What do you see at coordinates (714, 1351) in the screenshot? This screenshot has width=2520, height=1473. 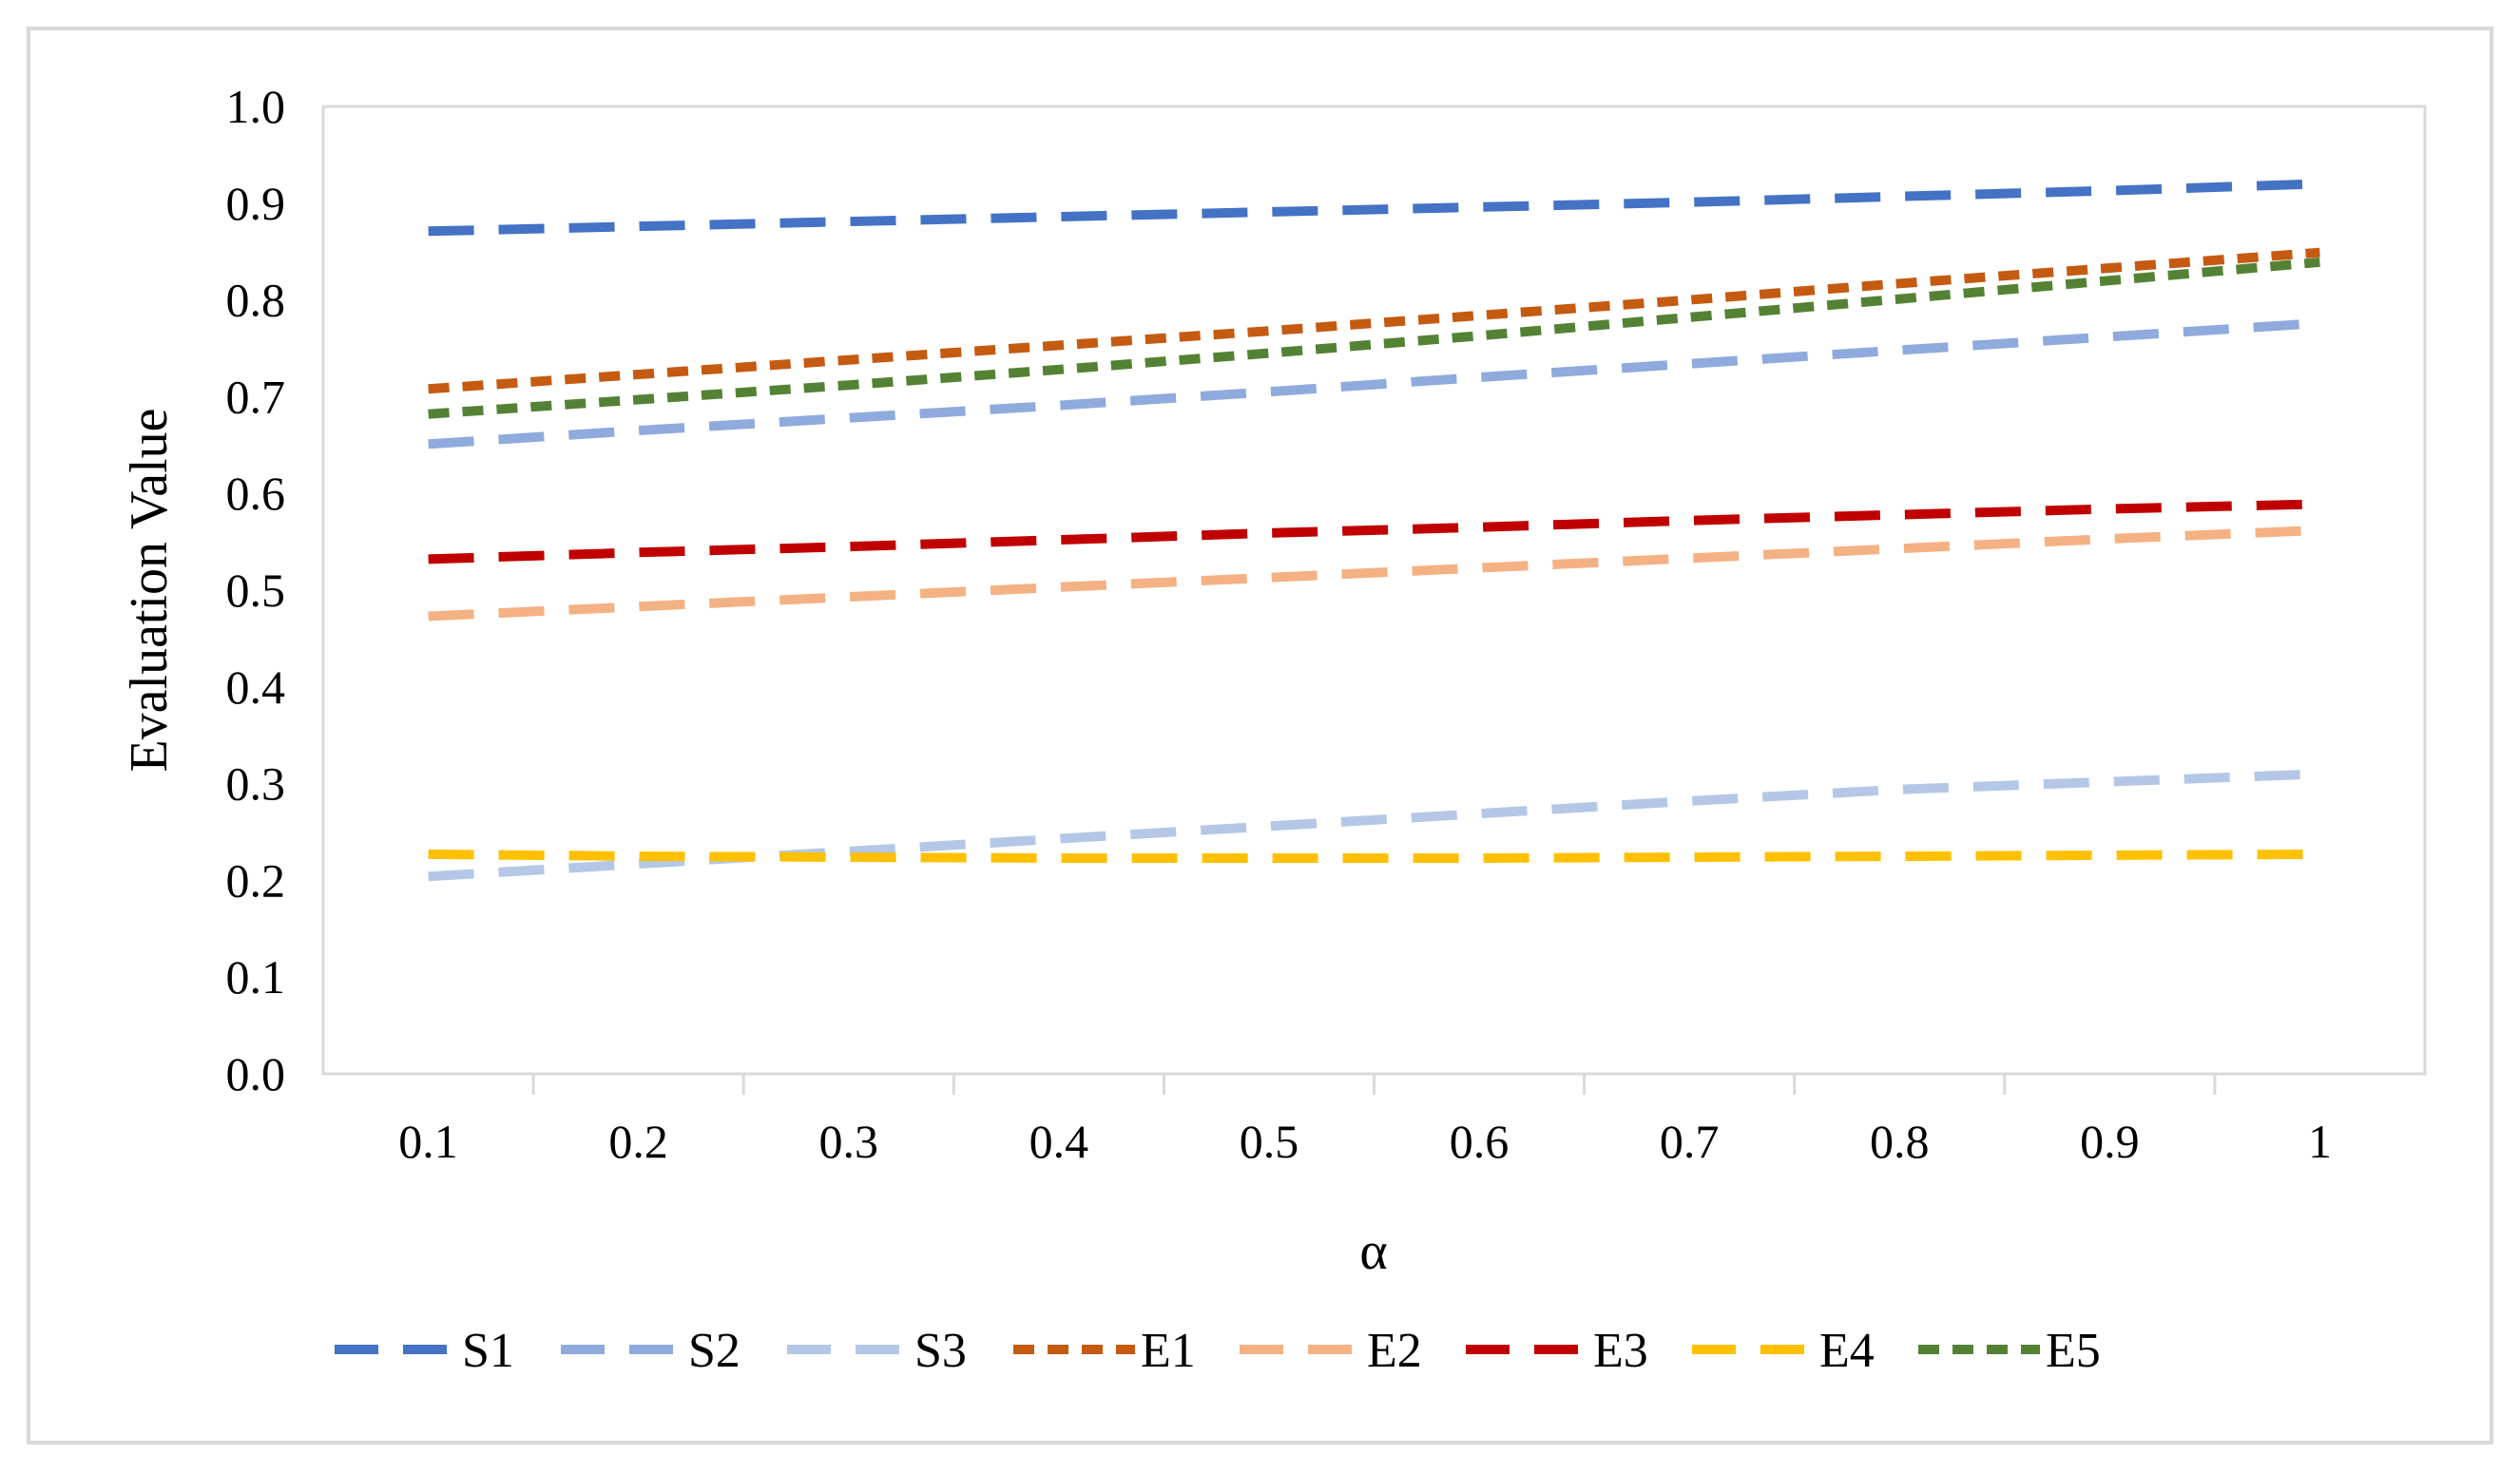 I see `legend-label: S2` at bounding box center [714, 1351].